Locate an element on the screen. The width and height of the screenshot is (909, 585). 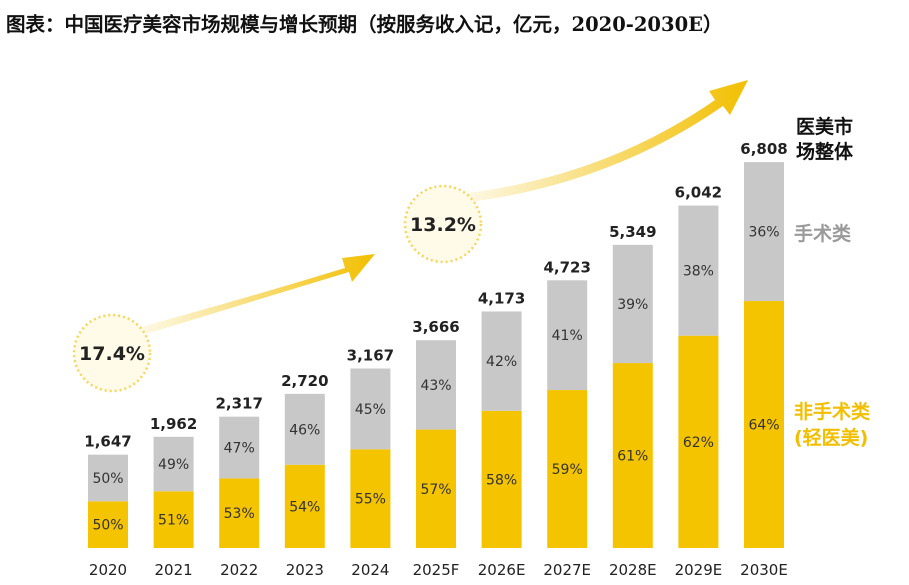
label-surgical-pct-2030E: 36% is located at coordinates (763, 233).